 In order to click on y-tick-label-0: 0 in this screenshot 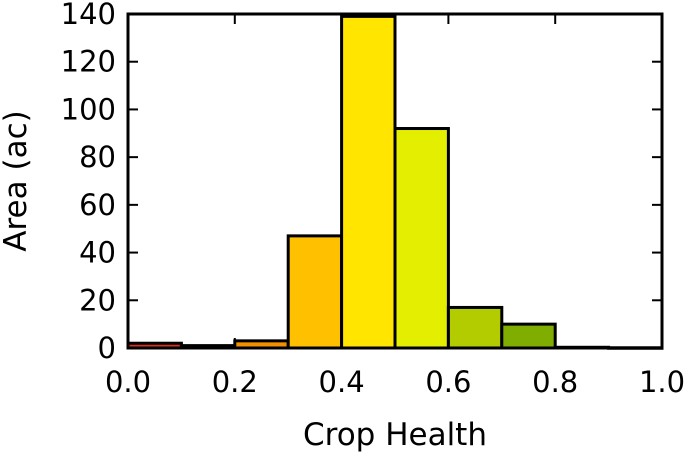, I will do `click(107, 348)`.